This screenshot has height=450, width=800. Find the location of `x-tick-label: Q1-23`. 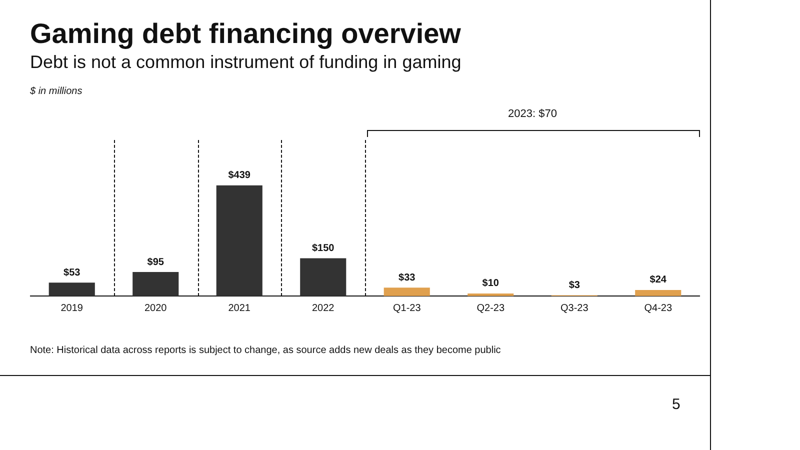

x-tick-label: Q1-23 is located at coordinates (407, 308).